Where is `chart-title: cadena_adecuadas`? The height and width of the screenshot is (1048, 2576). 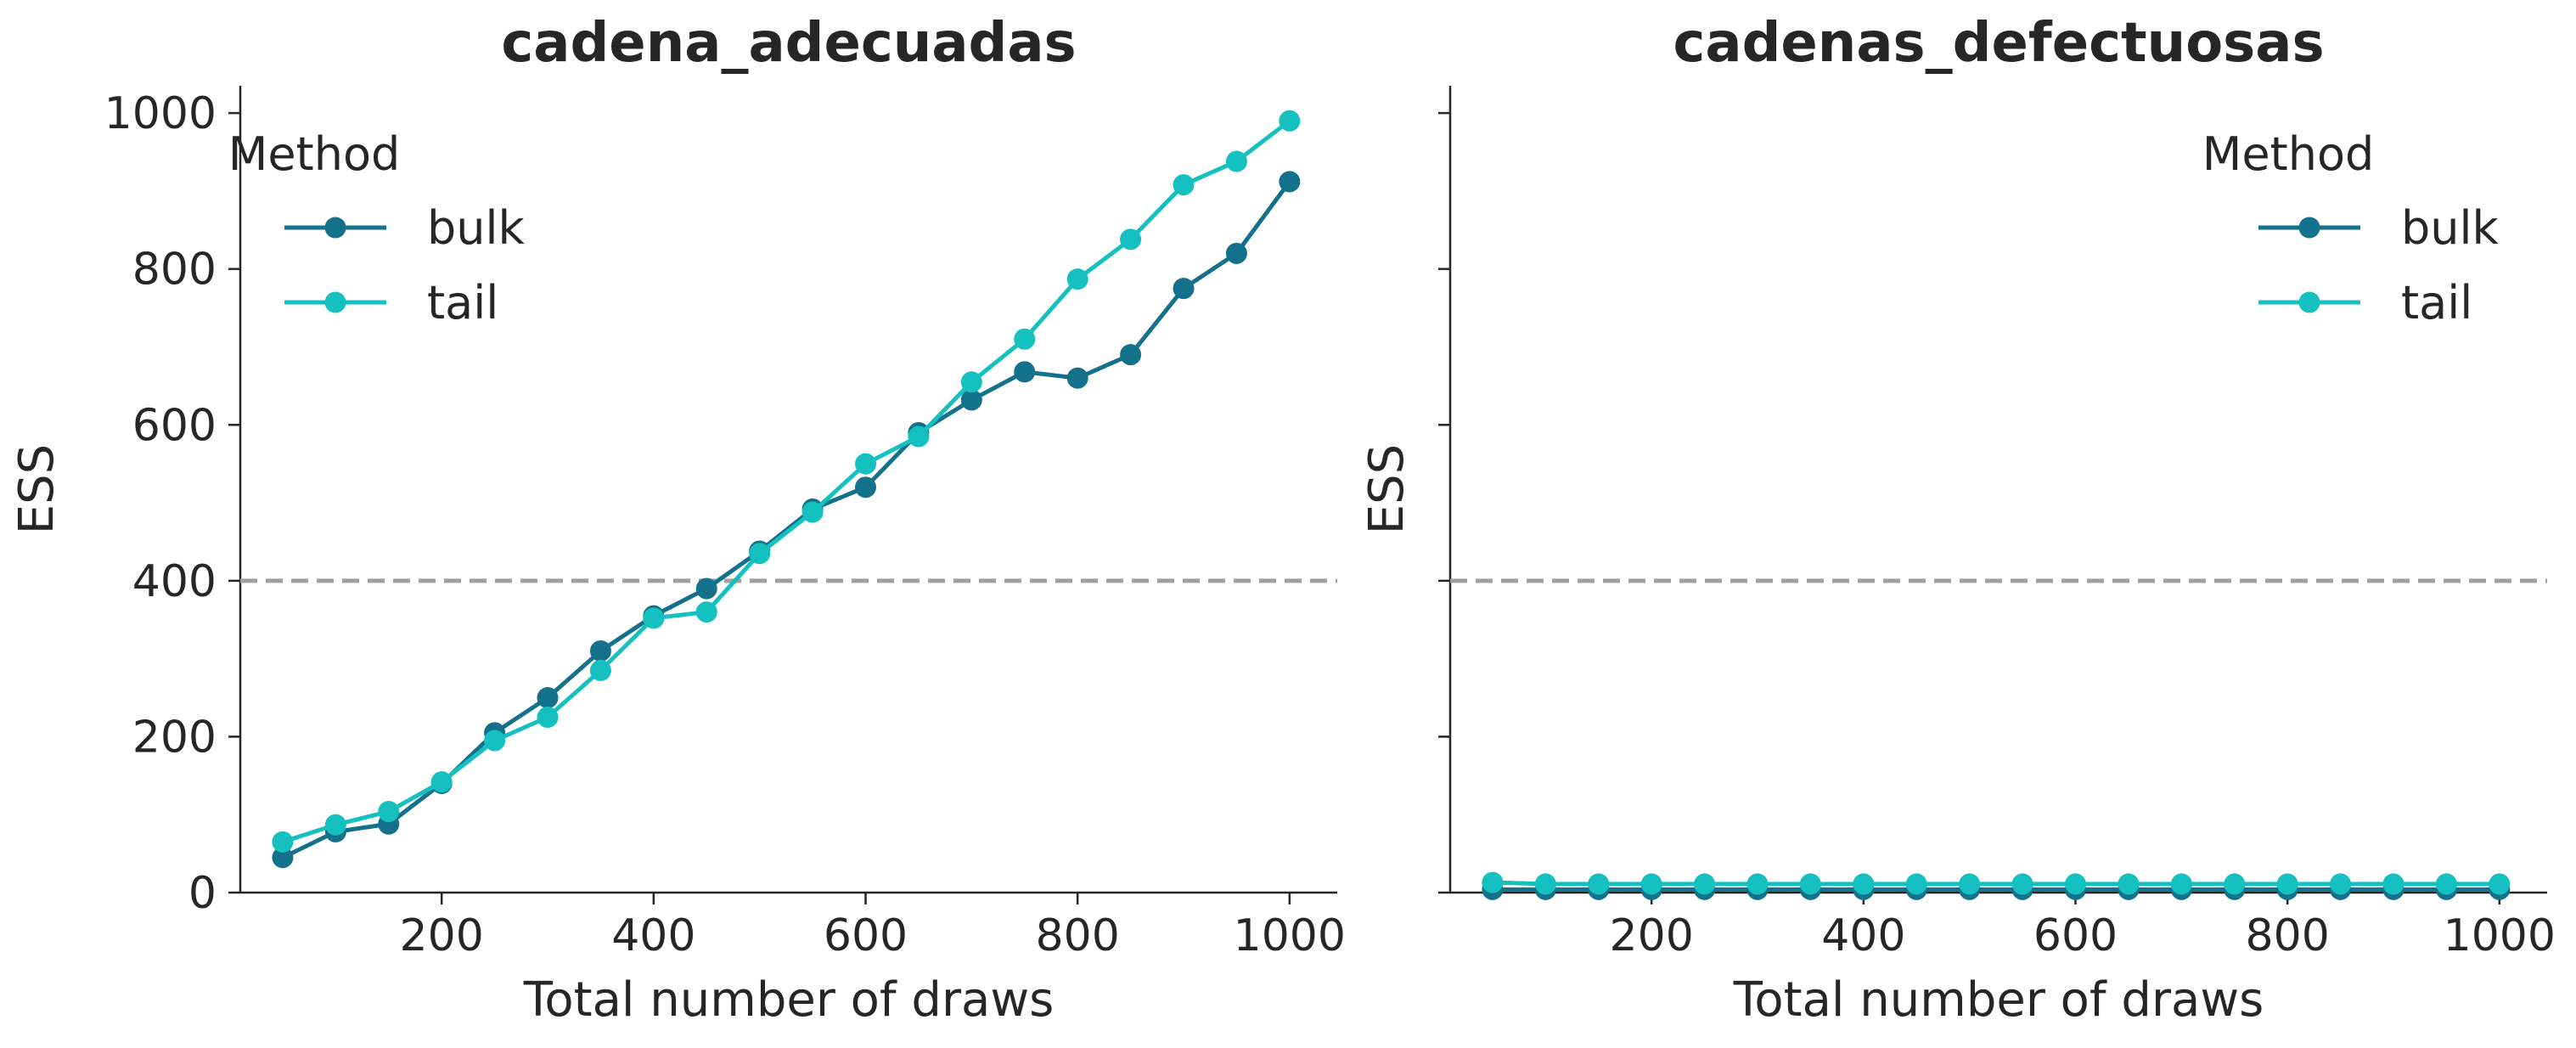 chart-title: cadena_adecuadas is located at coordinates (788, 43).